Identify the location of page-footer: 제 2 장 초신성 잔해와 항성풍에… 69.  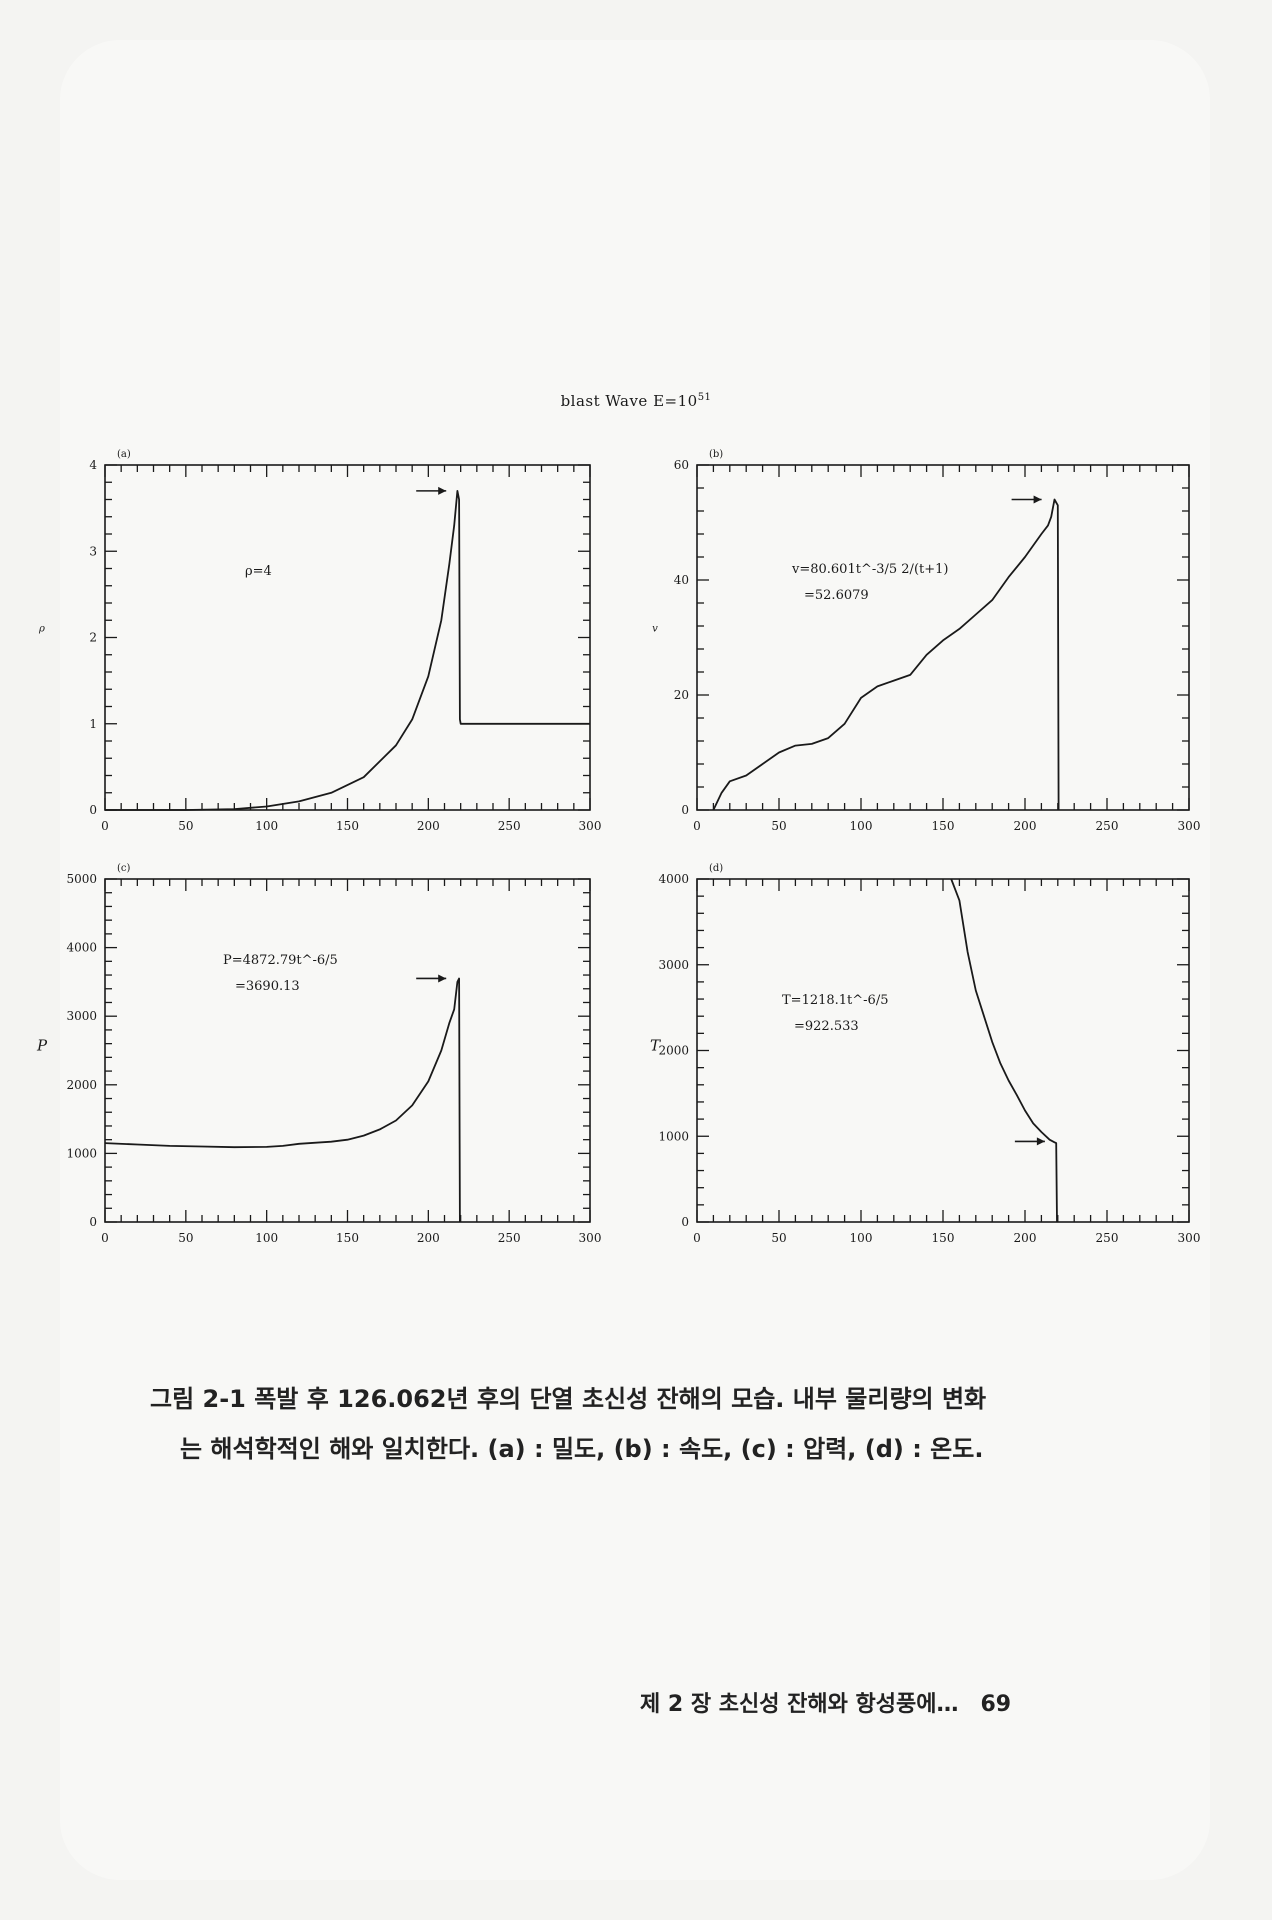
(825, 1702).